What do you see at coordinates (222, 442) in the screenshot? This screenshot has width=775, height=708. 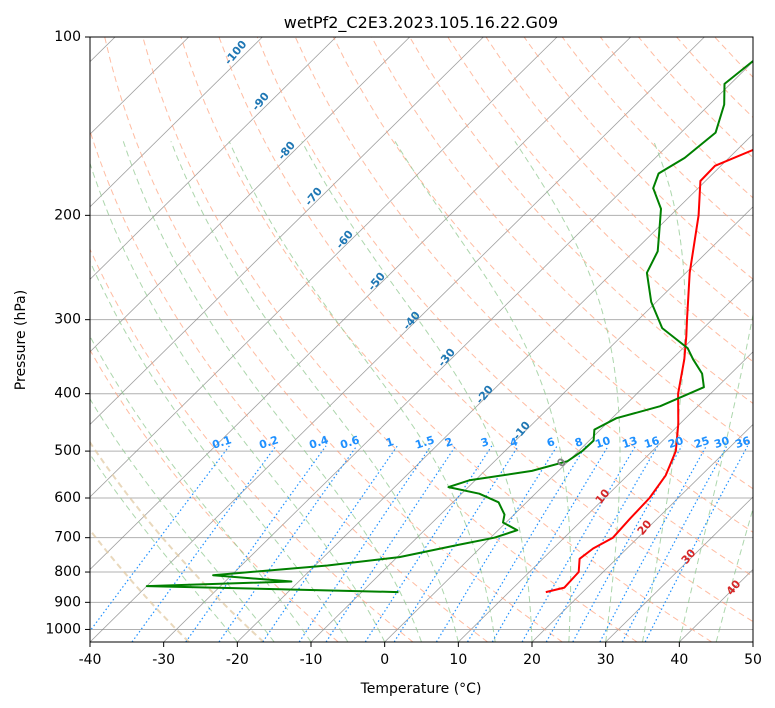 I see `mixing-ratio-label: 0.1` at bounding box center [222, 442].